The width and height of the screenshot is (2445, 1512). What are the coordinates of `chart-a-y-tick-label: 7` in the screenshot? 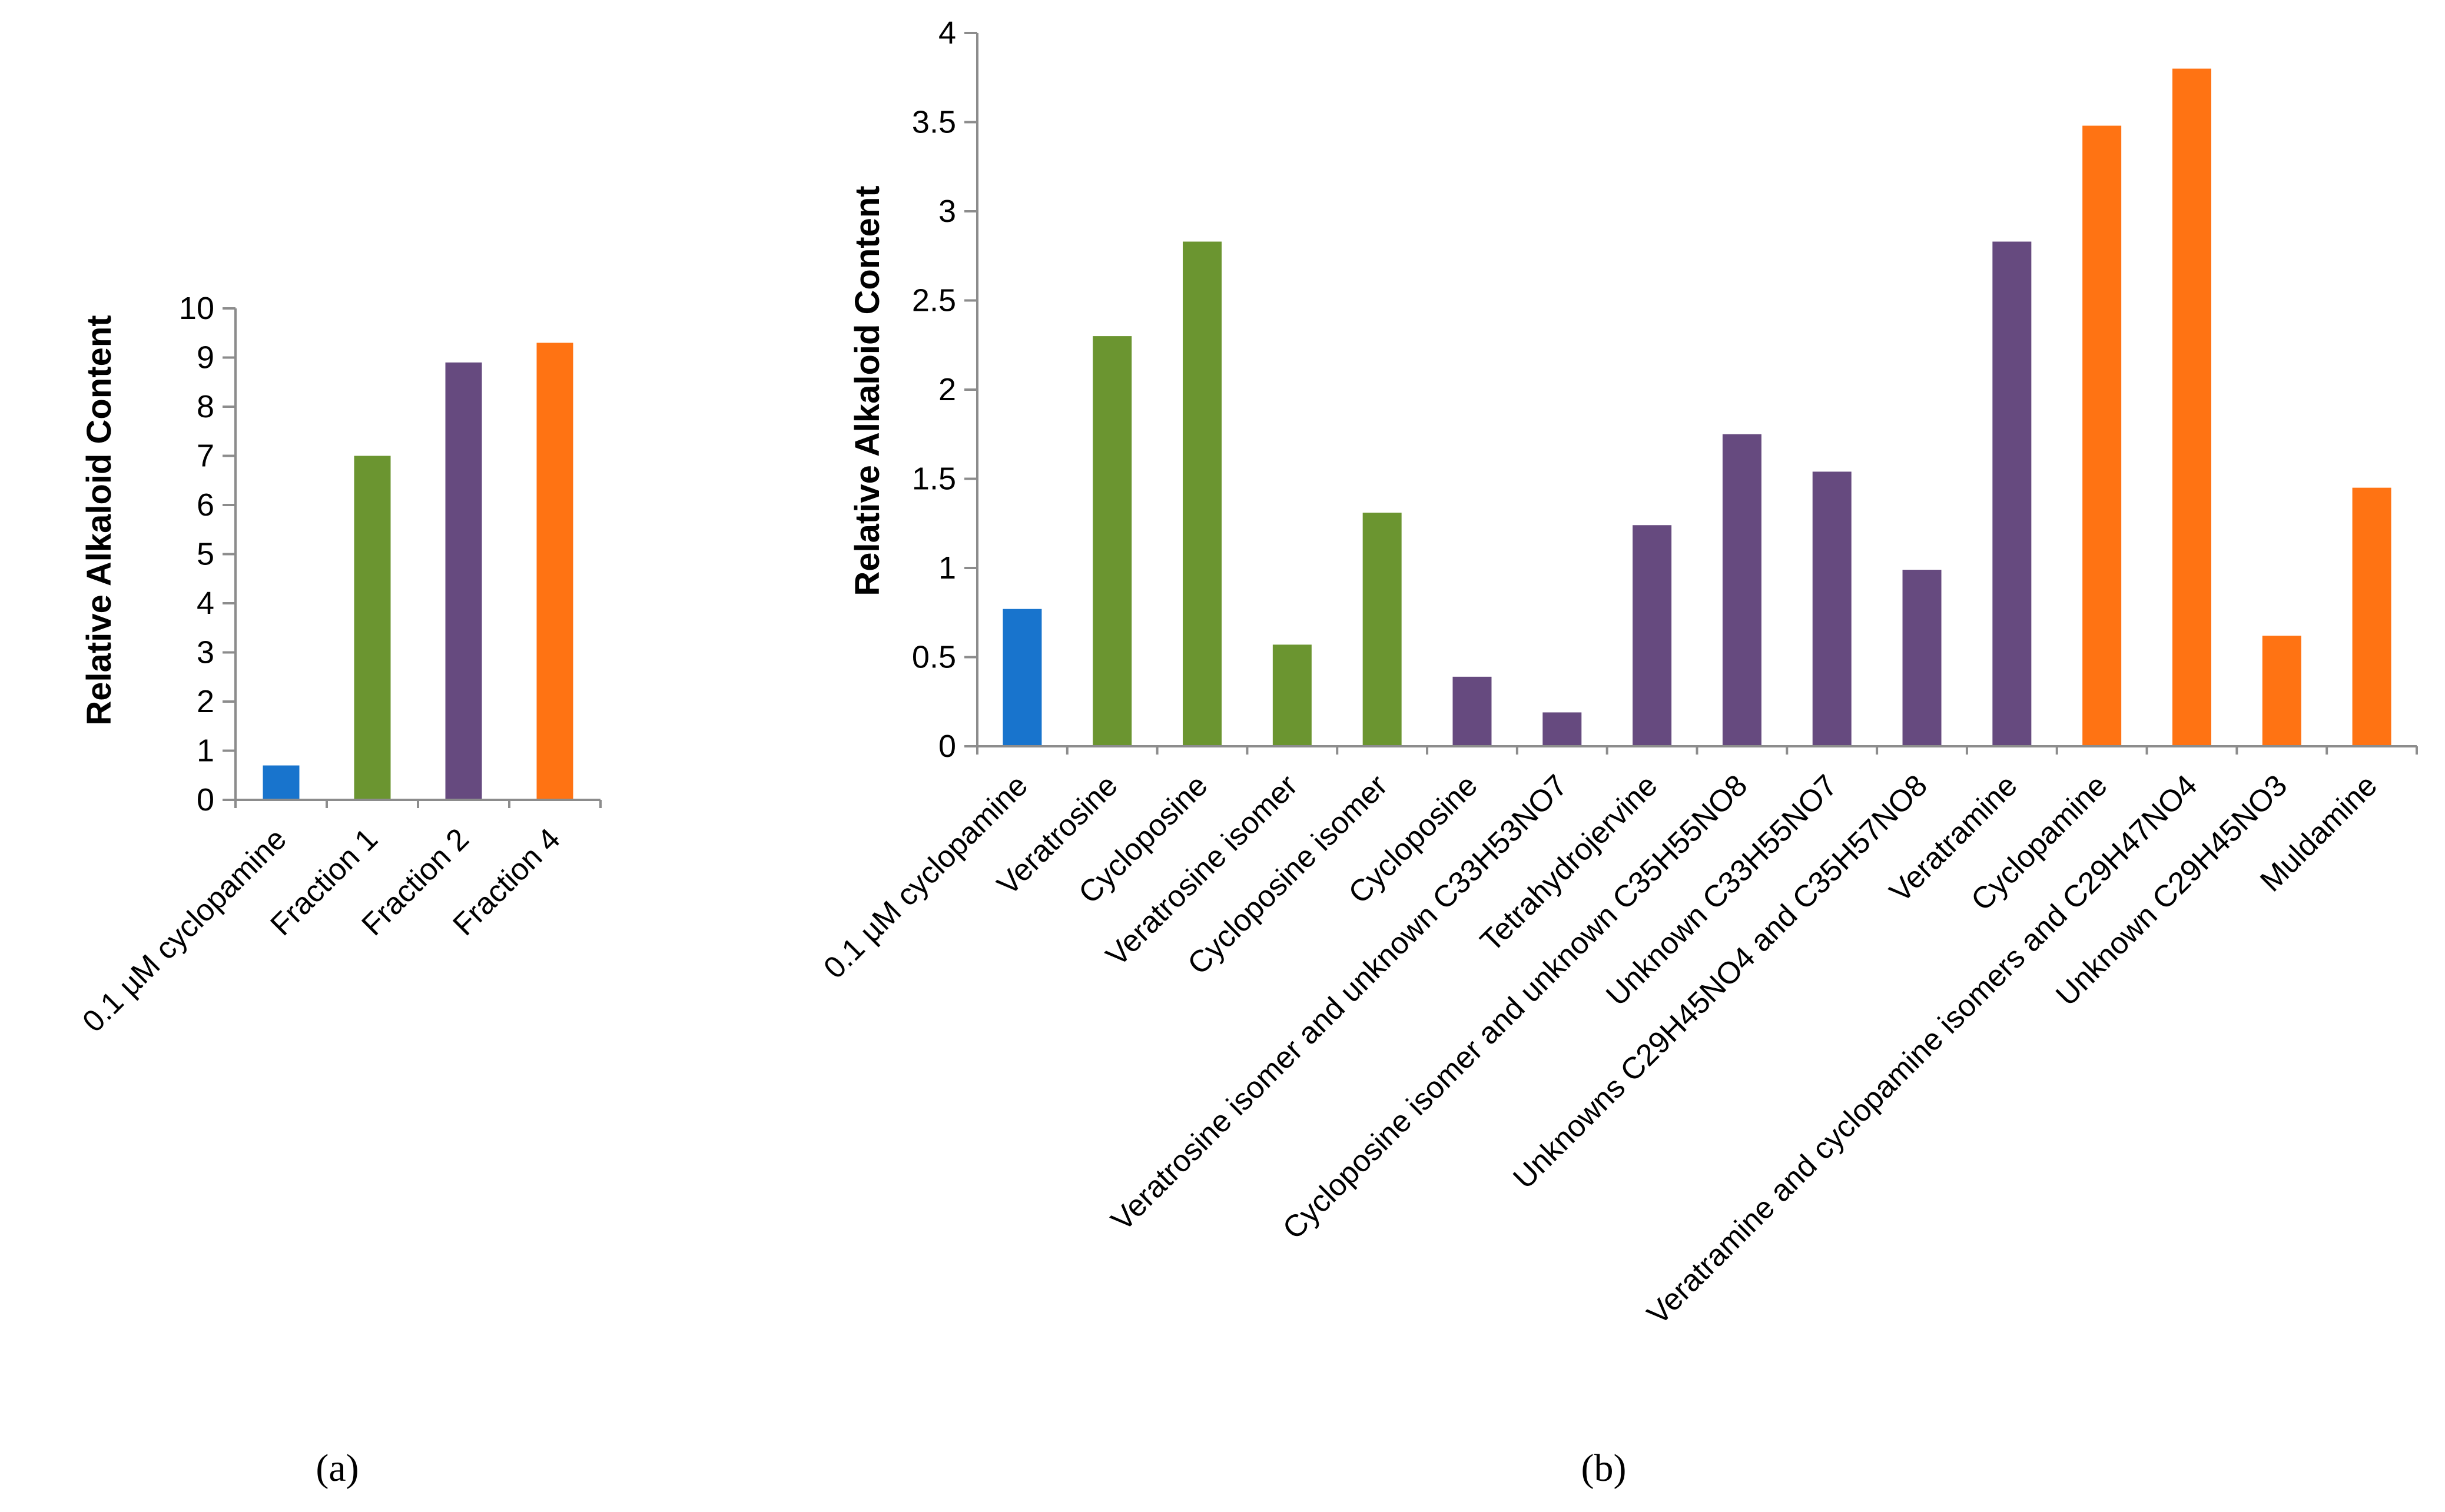 It's located at (205, 456).